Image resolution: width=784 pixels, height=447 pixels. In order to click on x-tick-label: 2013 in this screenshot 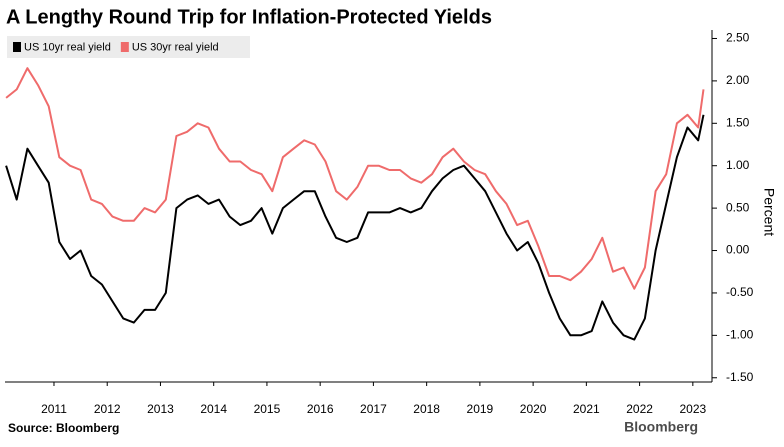, I will do `click(160, 409)`.